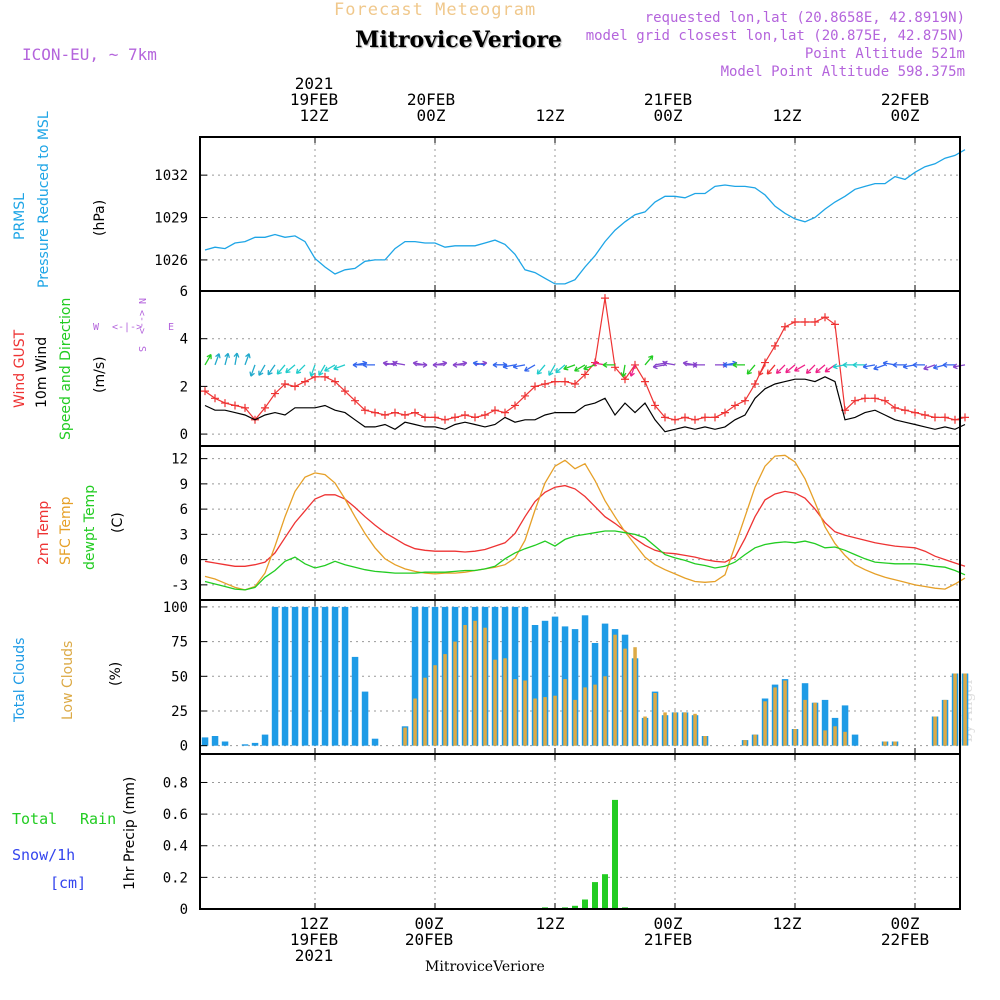  I want to click on bottom-label-5: 00Z 22FEB, so click(905, 931).